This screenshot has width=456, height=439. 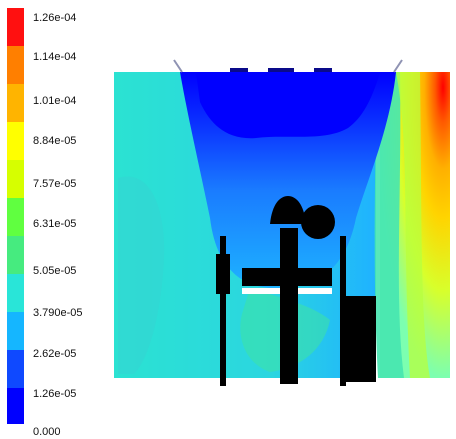 What do you see at coordinates (55, 394) in the screenshot?
I see `legend-label-10: 1.26e-05` at bounding box center [55, 394].